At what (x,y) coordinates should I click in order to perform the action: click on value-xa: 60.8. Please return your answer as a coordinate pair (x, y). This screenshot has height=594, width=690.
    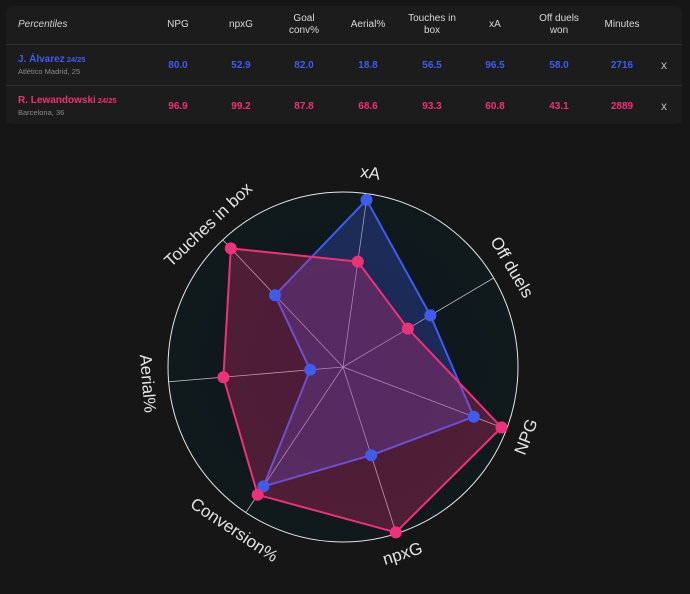
    Looking at the image, I should click on (495, 106).